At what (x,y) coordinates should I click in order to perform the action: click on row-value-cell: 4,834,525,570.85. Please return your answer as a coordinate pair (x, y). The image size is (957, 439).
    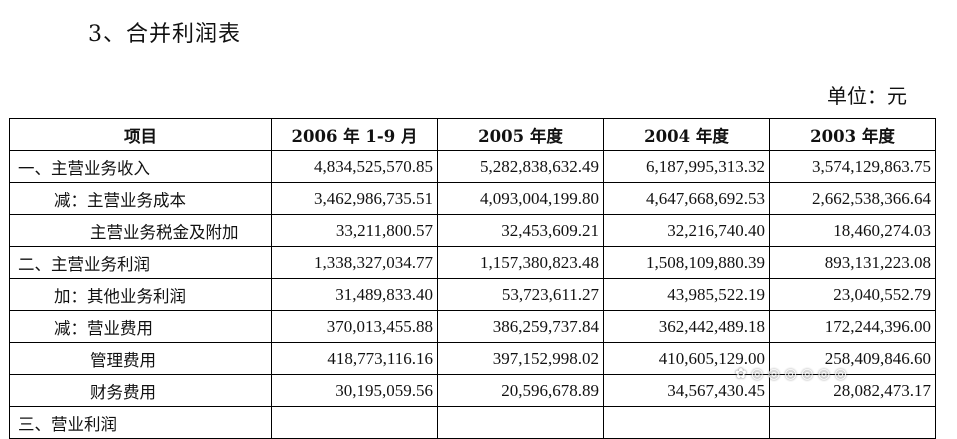
    Looking at the image, I should click on (354, 166).